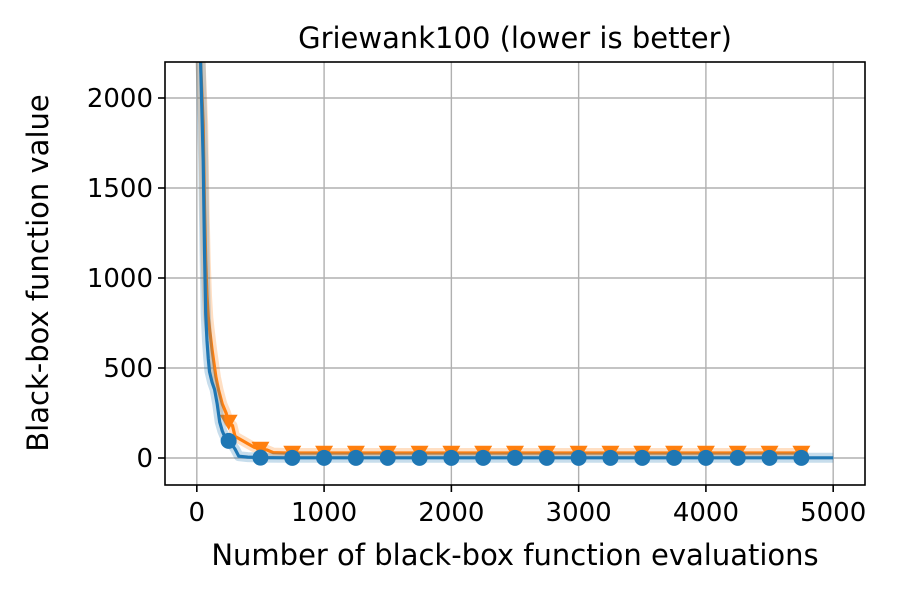 The height and width of the screenshot is (600, 900). I want to click on chart-title: Griewank100 (lower is better), so click(515, 38).